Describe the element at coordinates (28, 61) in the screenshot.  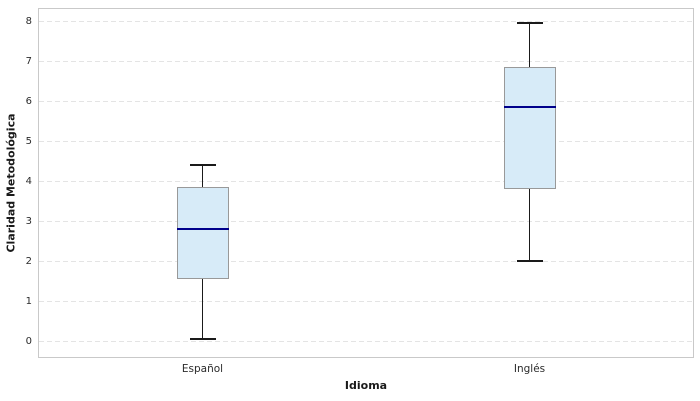
I see `y-tick-label: 7` at that location.